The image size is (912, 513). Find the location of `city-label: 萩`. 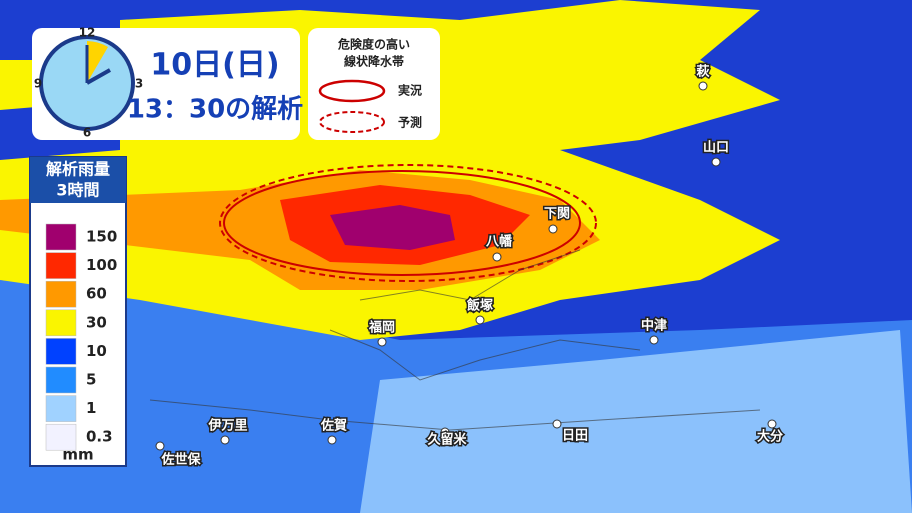

city-label: 萩 is located at coordinates (702, 72).